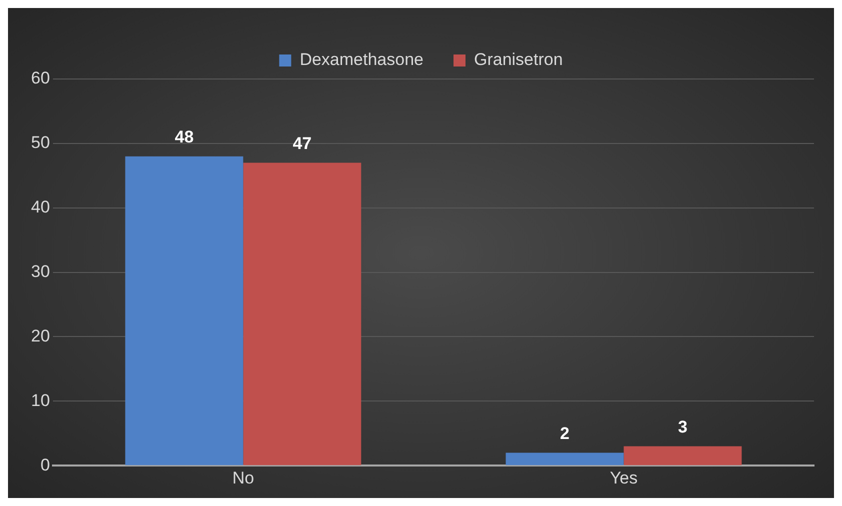  I want to click on y-tick-label: 60, so click(40, 78).